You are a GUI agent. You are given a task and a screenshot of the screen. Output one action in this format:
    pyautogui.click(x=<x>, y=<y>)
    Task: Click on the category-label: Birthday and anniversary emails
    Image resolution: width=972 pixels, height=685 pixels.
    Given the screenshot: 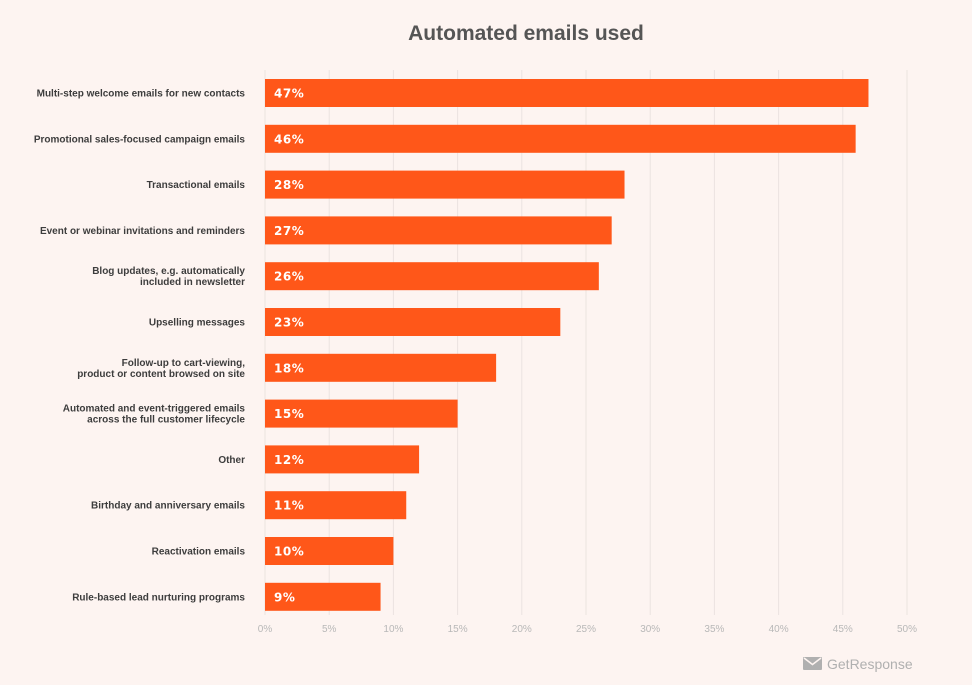 What is the action you would take?
    pyautogui.click(x=168, y=506)
    